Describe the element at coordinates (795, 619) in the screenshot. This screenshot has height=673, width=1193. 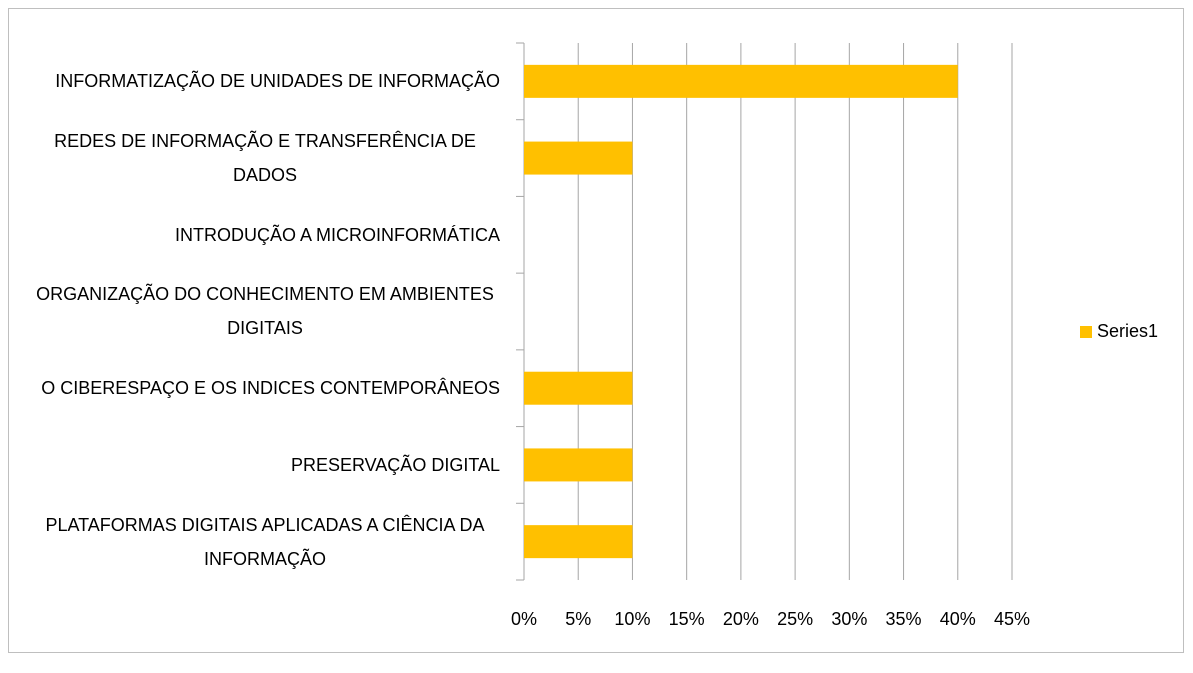
I see `x-tick-label: 25%` at that location.